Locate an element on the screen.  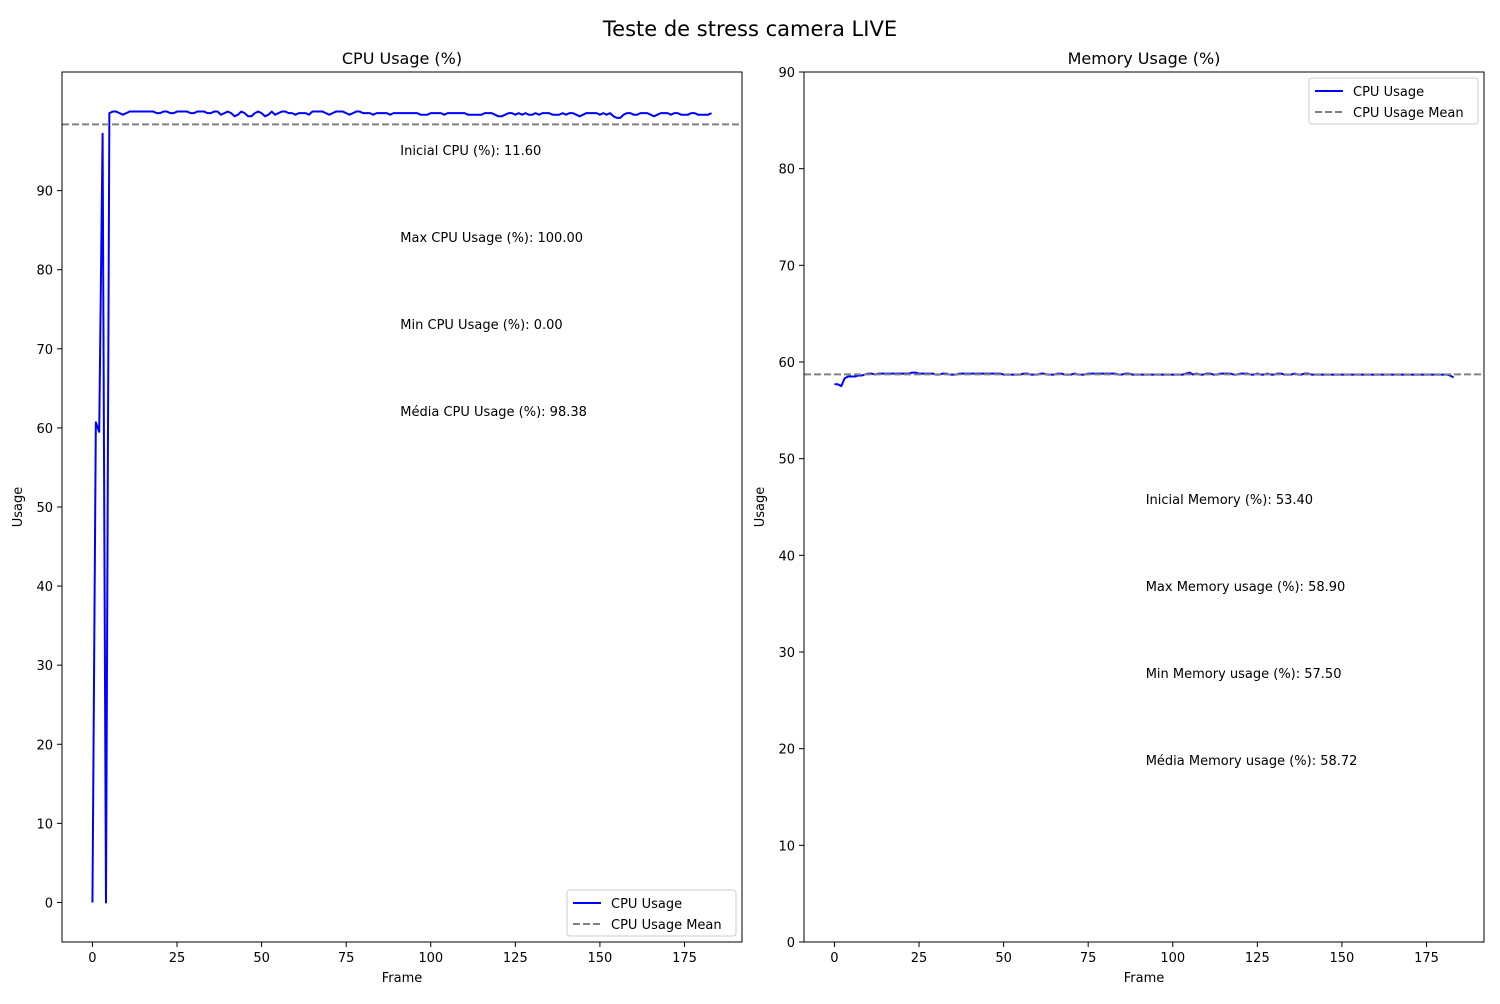
memory-x-tick-label: 0 is located at coordinates (834, 958).